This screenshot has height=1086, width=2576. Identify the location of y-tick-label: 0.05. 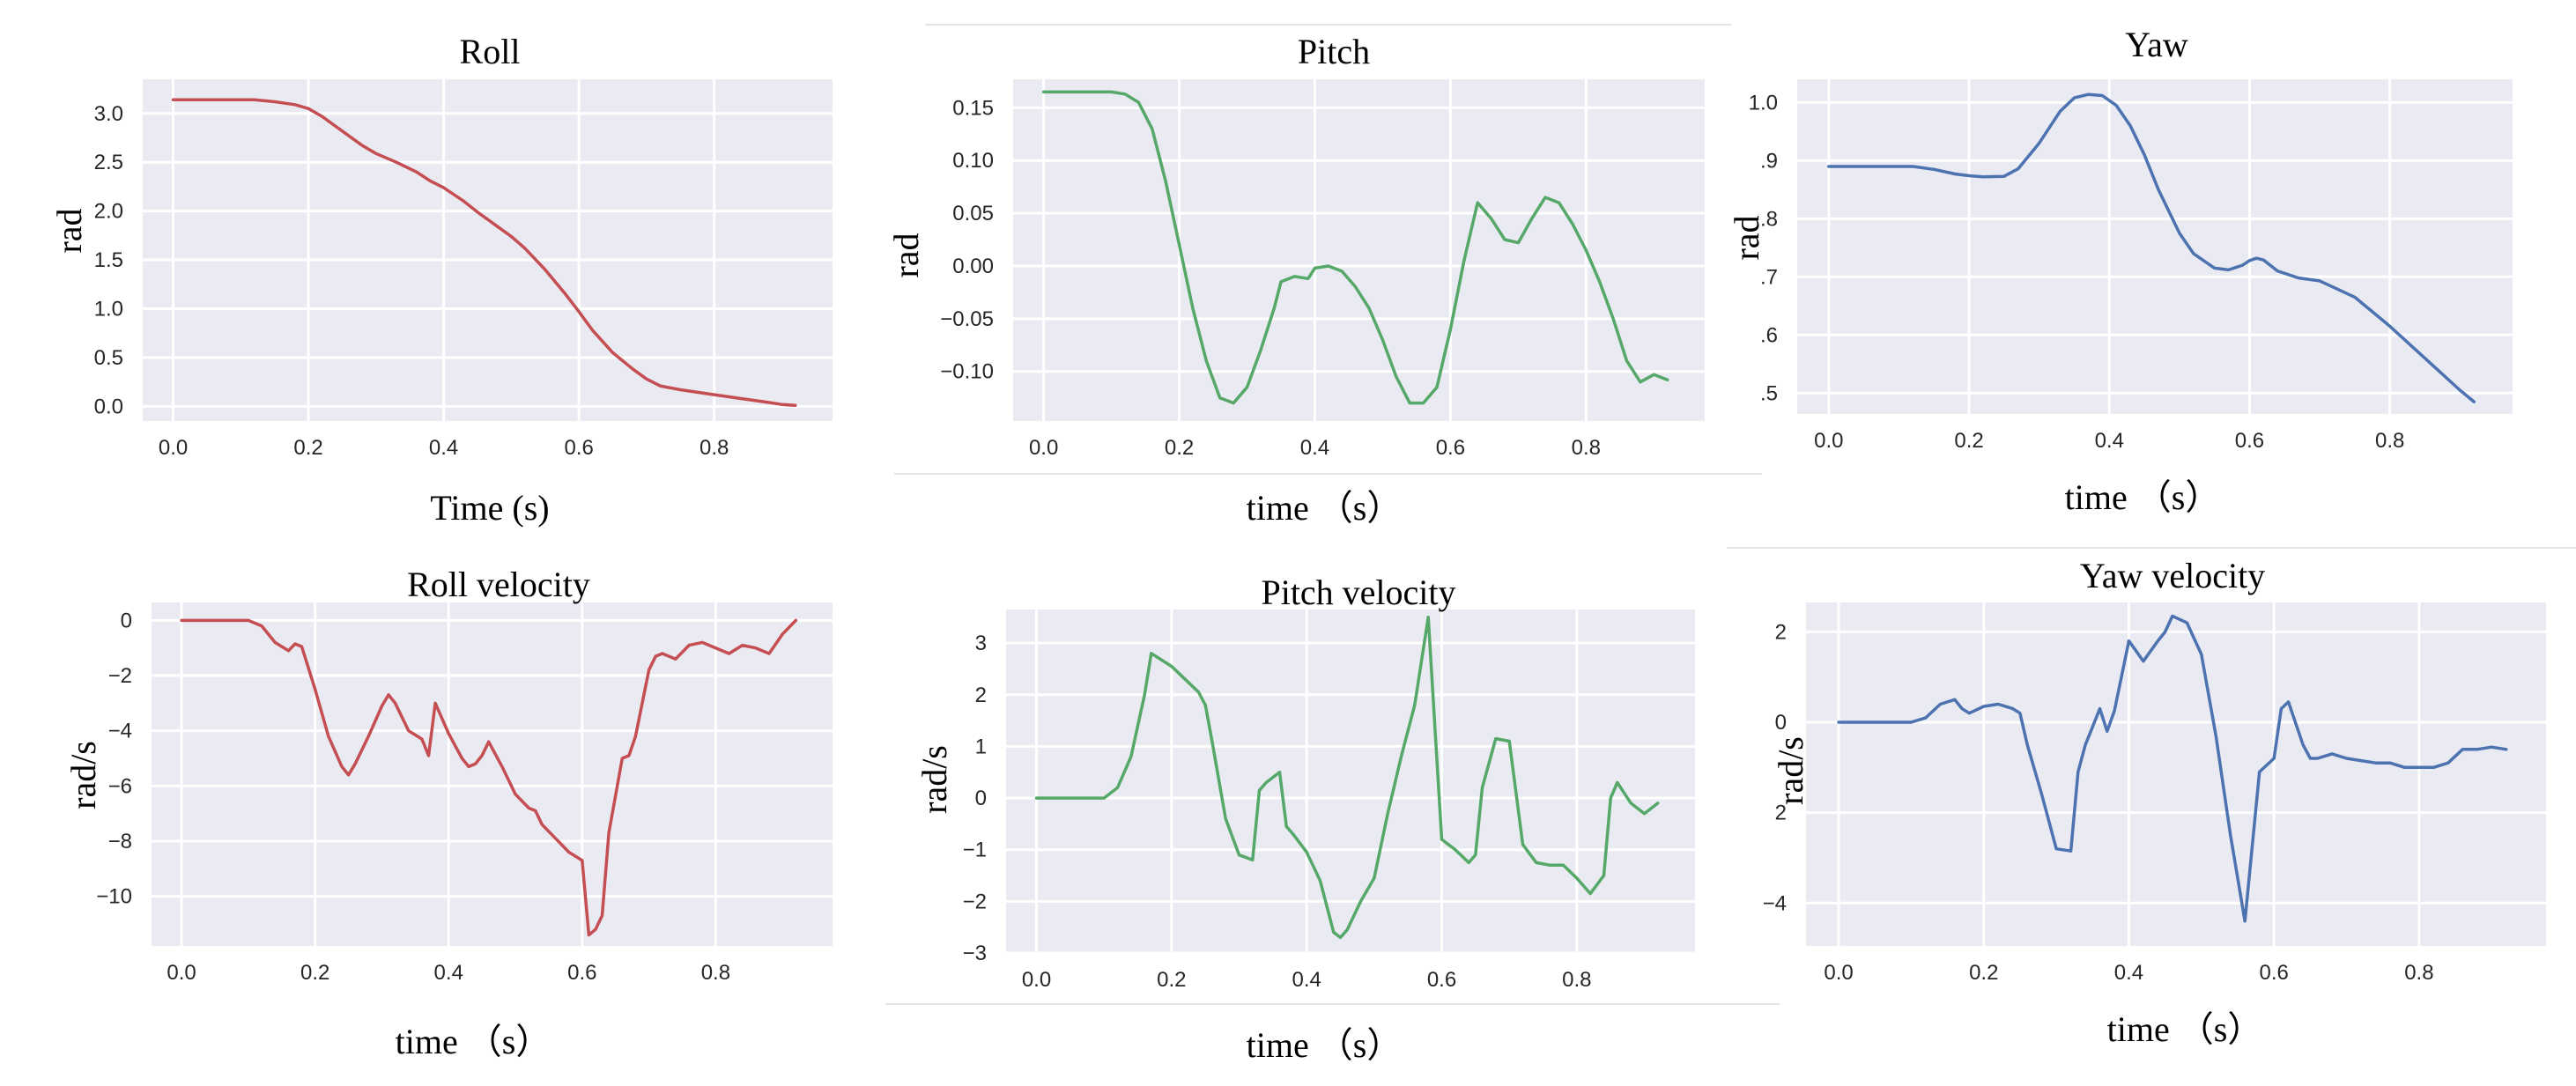
(973, 213).